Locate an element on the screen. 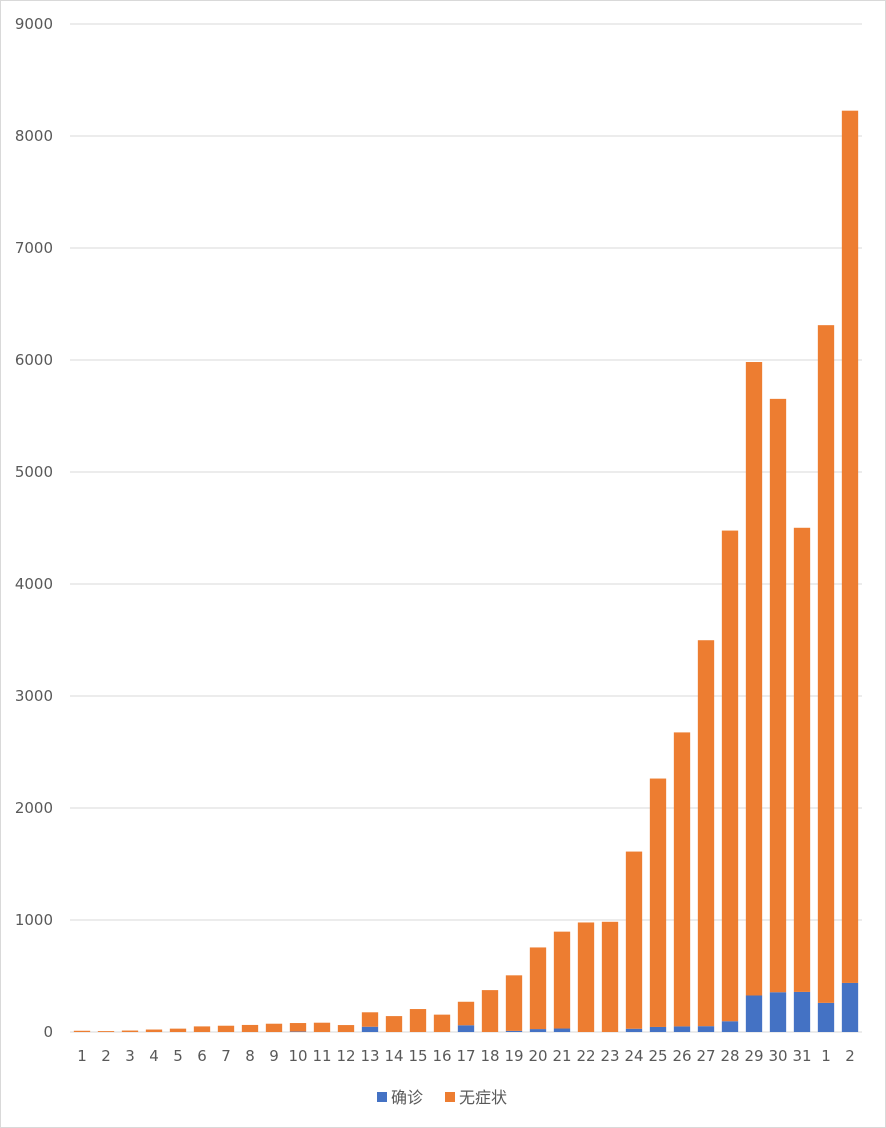 Image resolution: width=886 pixels, height=1128 pixels. x-tick-label: 12 is located at coordinates (345, 1056).